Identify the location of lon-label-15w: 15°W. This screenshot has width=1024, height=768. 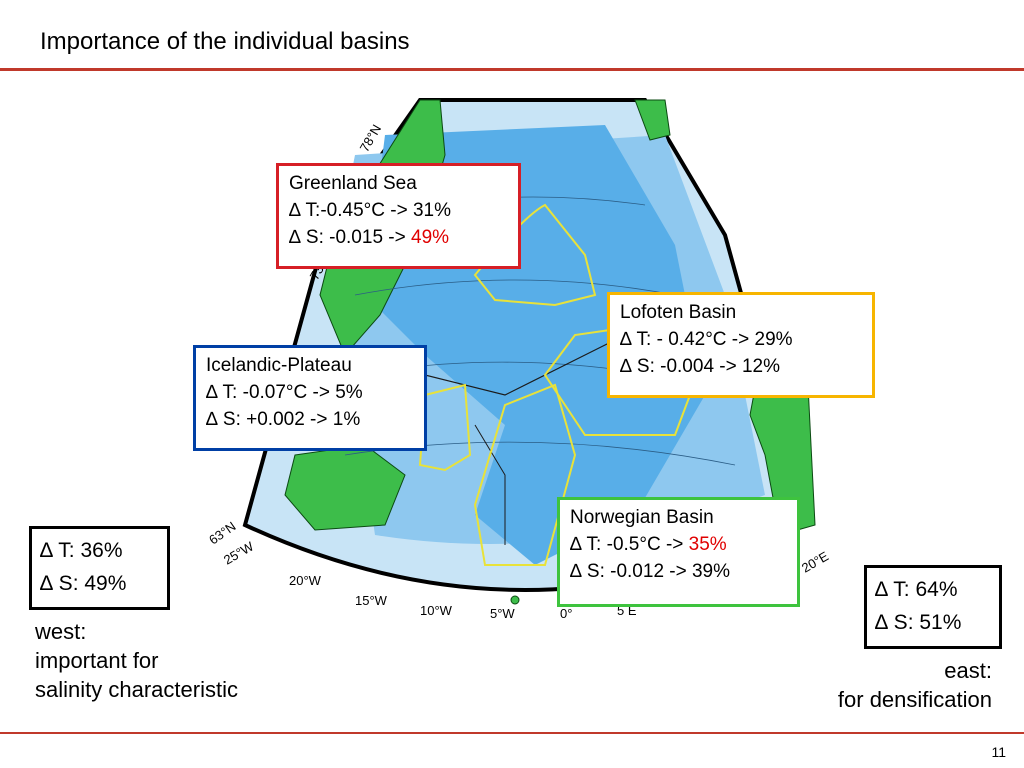
(371, 600).